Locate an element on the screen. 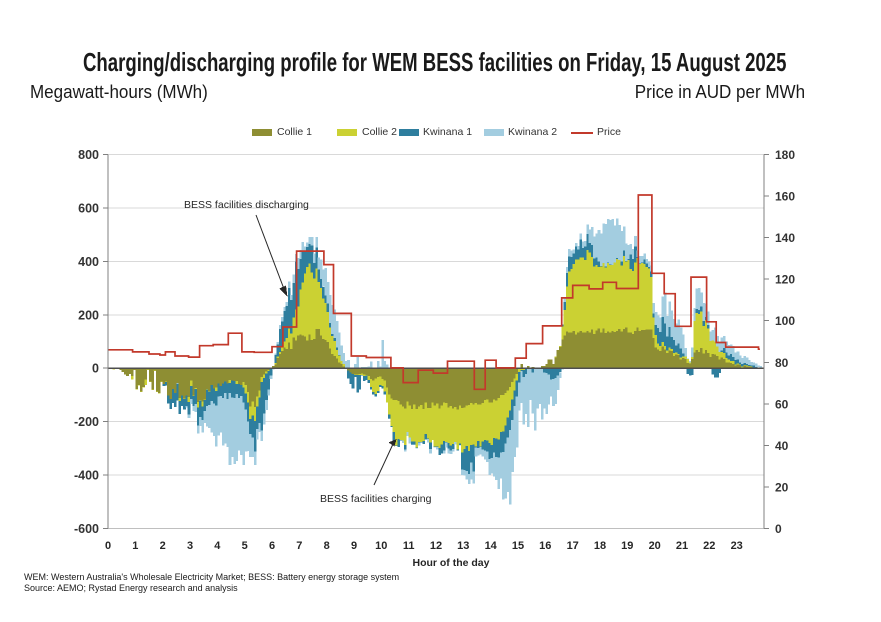  svg-text: 100 is located at coordinates (785, 321).